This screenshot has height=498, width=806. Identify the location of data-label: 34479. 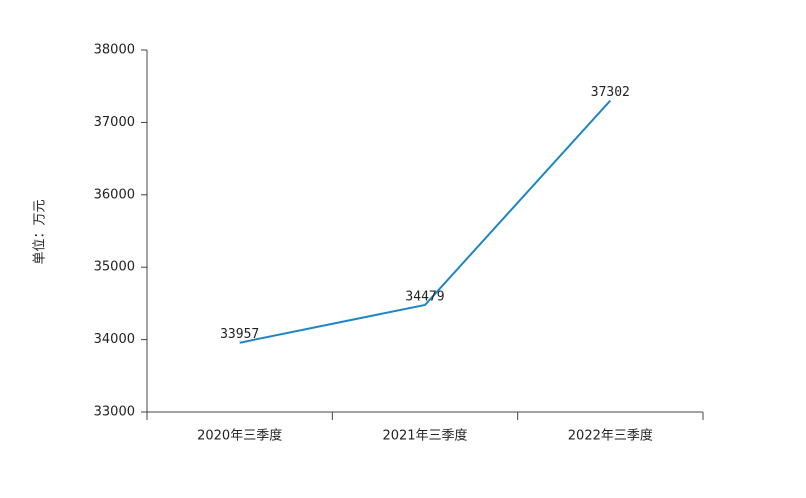
(424, 296).